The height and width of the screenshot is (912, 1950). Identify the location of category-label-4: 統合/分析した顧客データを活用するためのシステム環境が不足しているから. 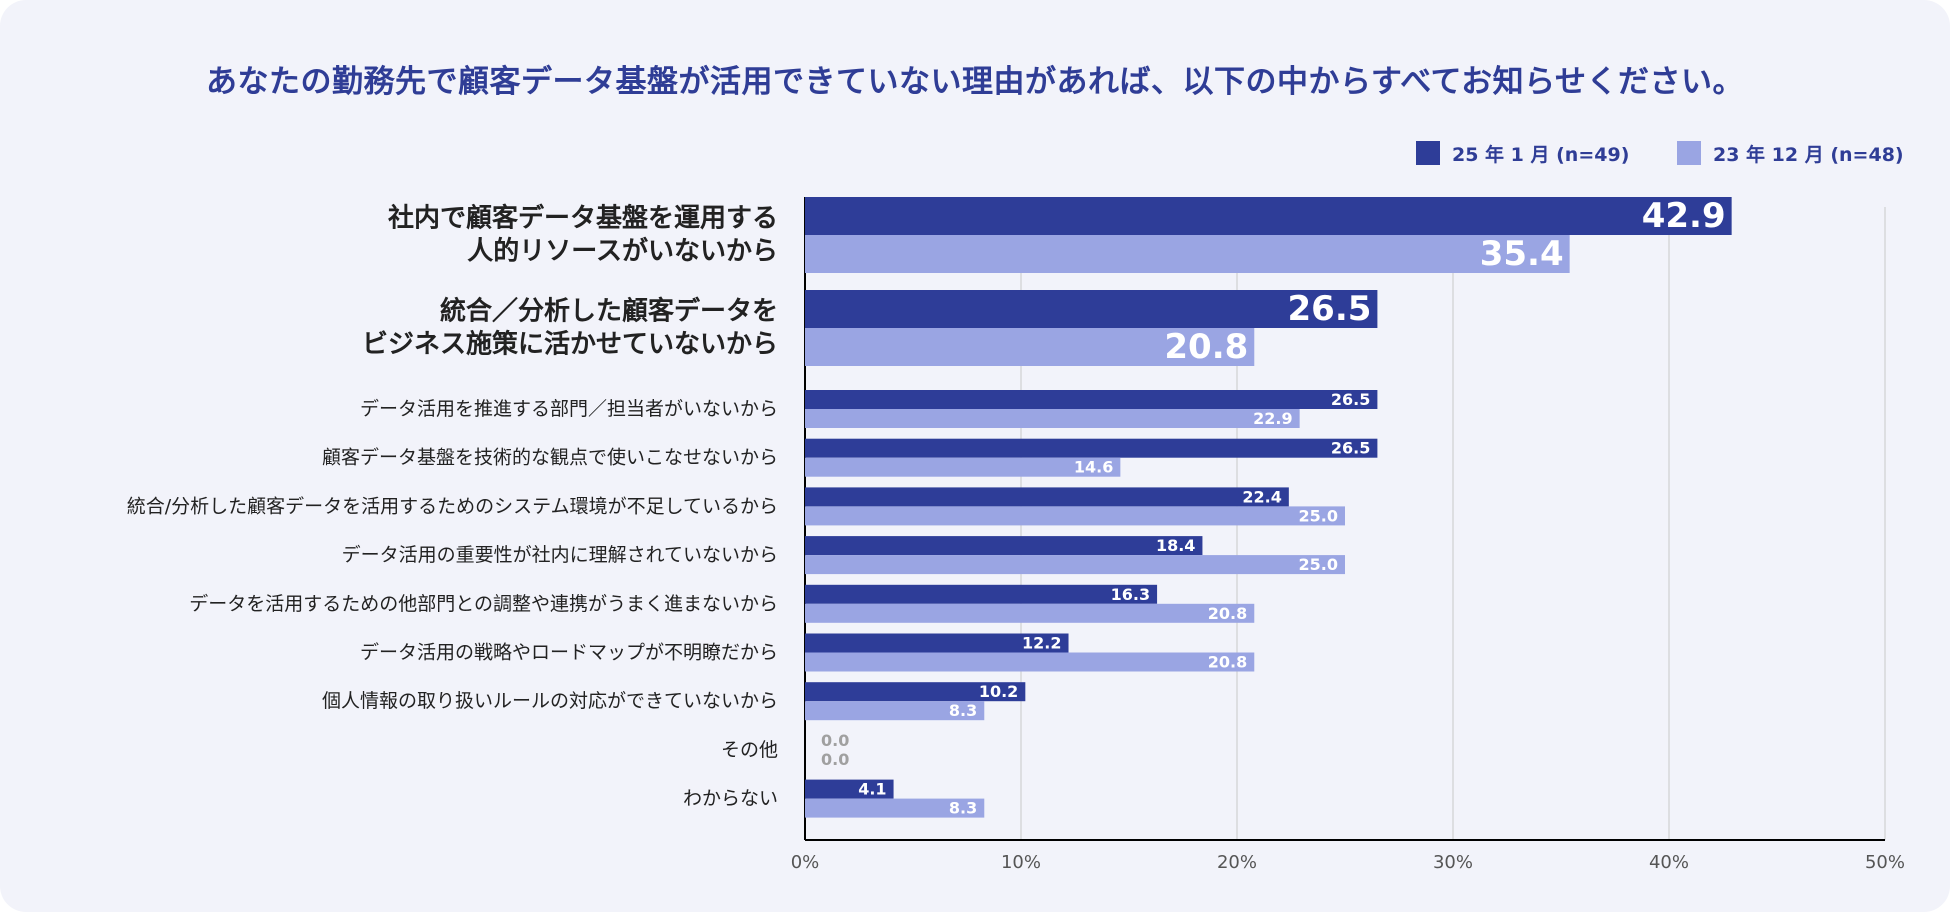
(452, 506).